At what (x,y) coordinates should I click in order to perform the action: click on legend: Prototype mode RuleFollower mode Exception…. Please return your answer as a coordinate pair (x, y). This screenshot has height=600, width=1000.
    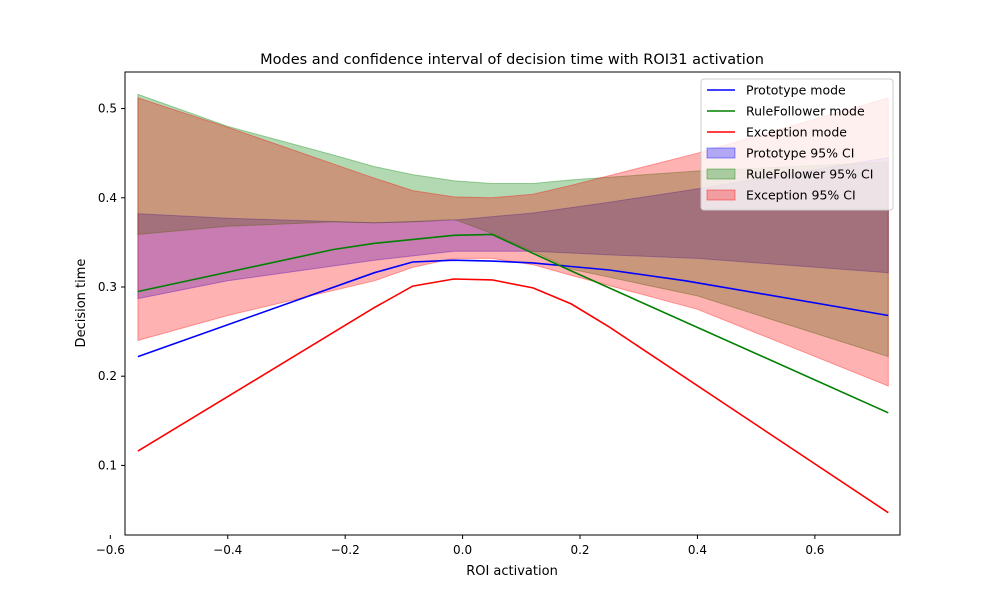
    Looking at the image, I should click on (797, 144).